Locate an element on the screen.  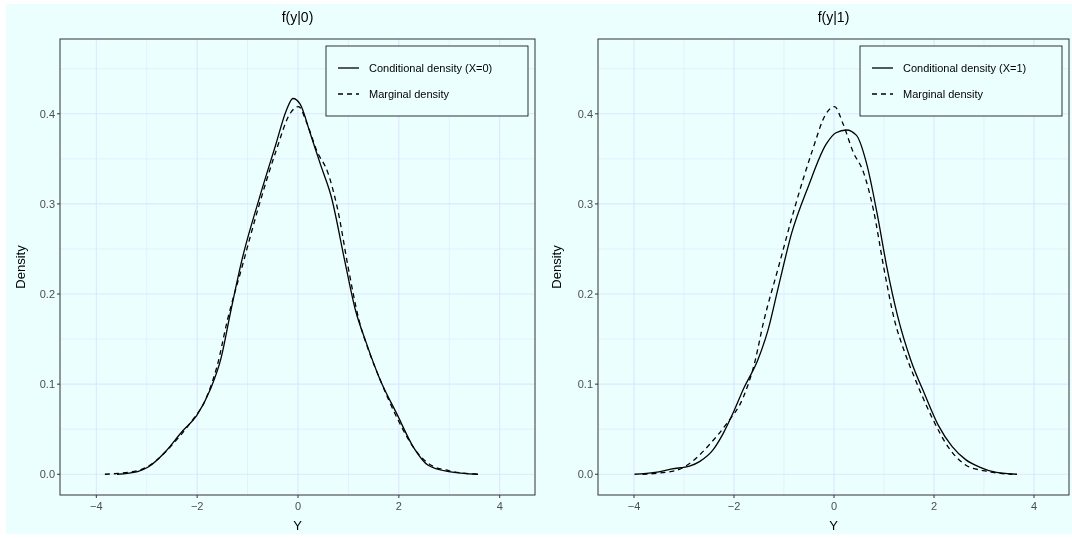
chart-title: f(y|1) is located at coordinates (833, 17).